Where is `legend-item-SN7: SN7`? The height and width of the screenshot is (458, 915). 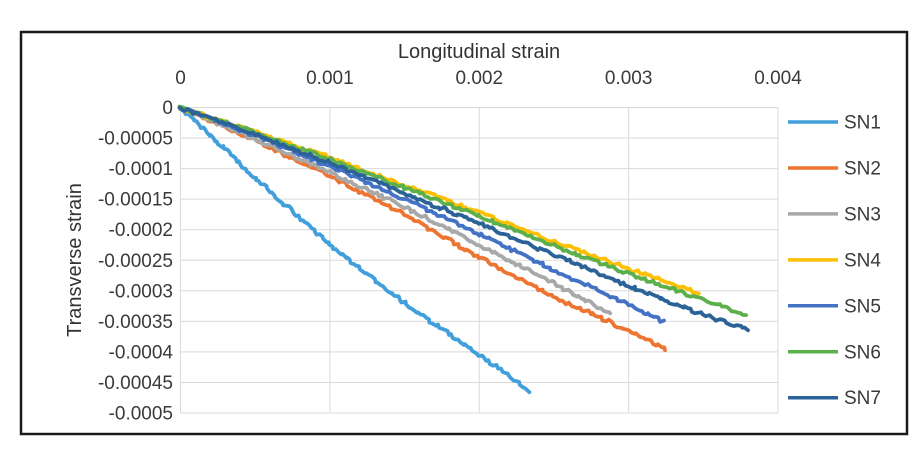 legend-item-SN7: SN7 is located at coordinates (834, 398).